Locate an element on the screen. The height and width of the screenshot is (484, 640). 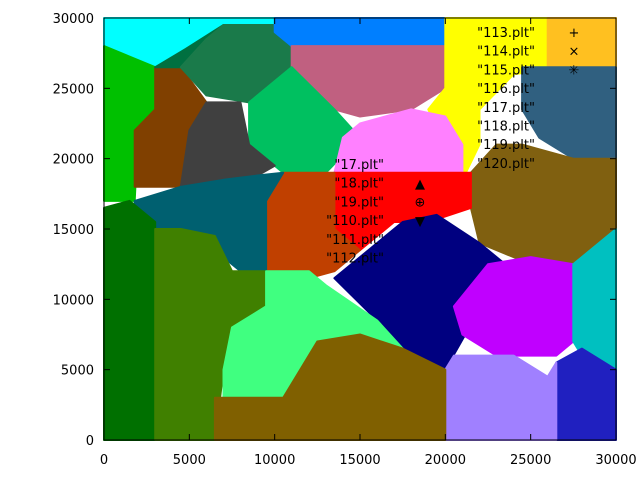
x-tick-label: 25000 is located at coordinates (530, 460).